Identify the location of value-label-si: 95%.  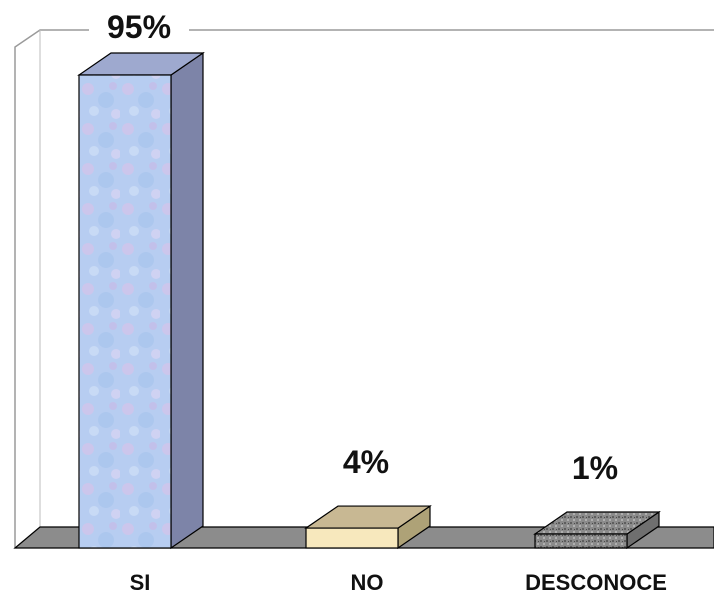
(139, 27).